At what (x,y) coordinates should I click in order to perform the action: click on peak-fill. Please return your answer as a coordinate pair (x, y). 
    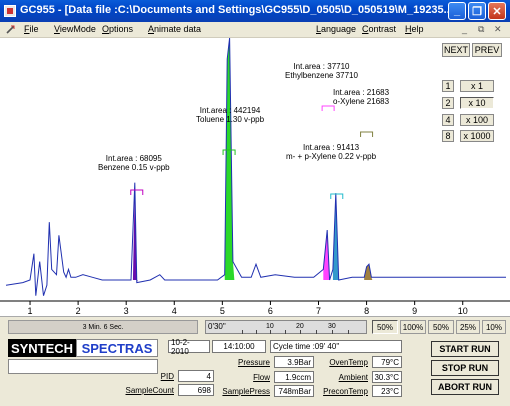
    Looking at the image, I should click on (368, 272).